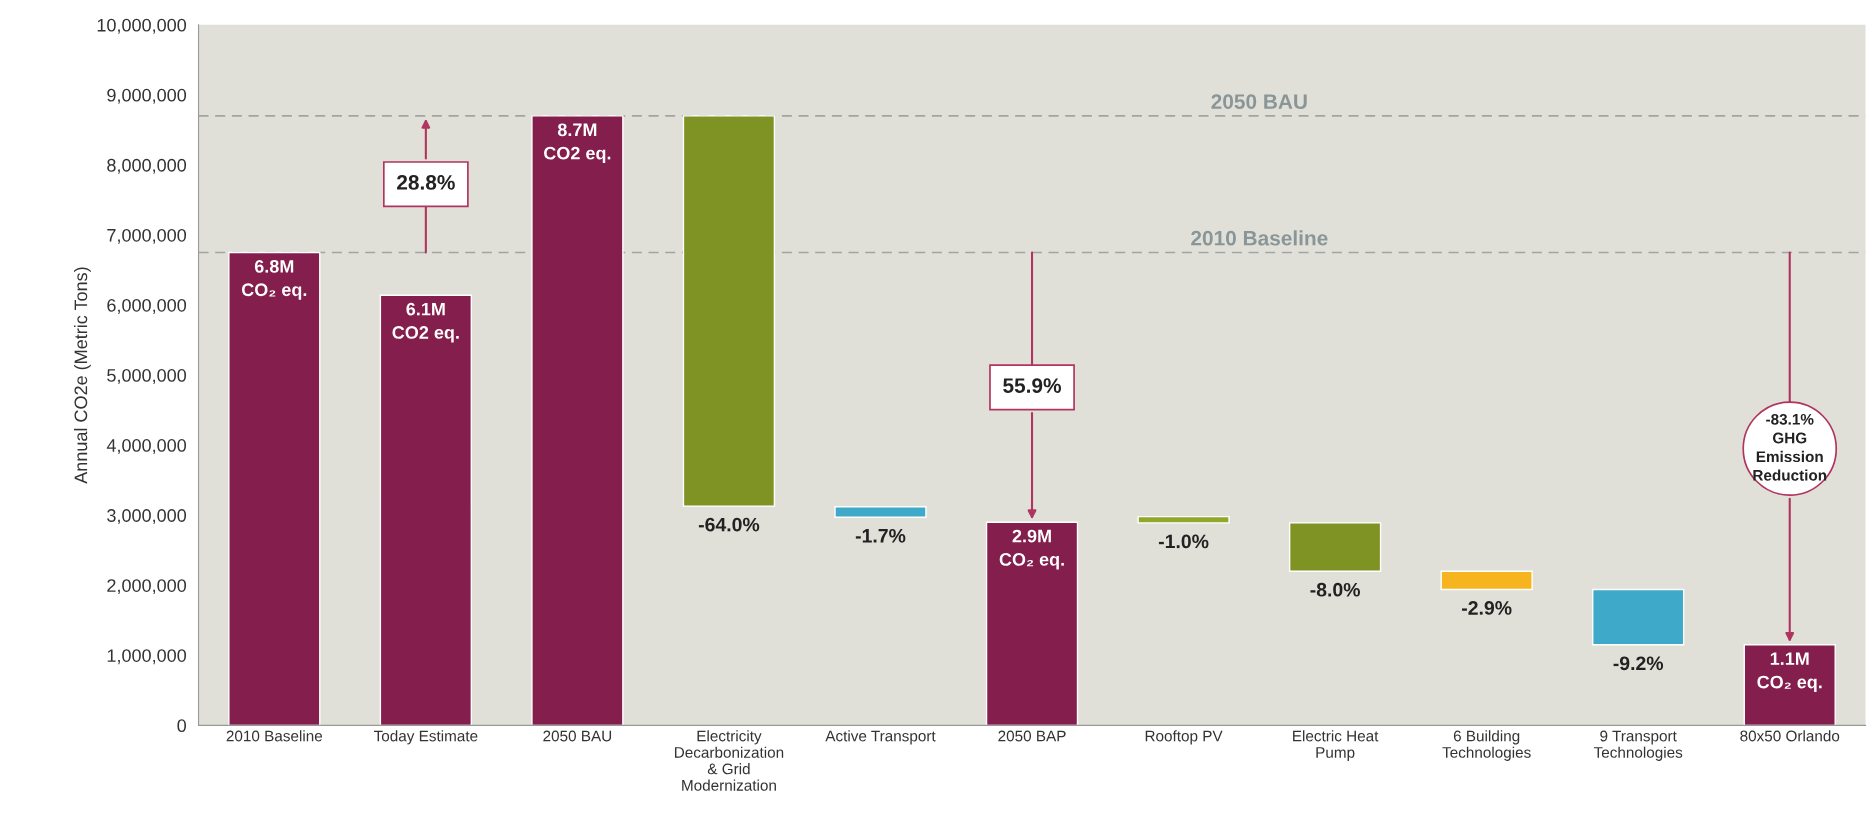 This screenshot has height=828, width=1873. What do you see at coordinates (142, 26) in the screenshot?
I see `y-tick-label: 10,000,000` at bounding box center [142, 26].